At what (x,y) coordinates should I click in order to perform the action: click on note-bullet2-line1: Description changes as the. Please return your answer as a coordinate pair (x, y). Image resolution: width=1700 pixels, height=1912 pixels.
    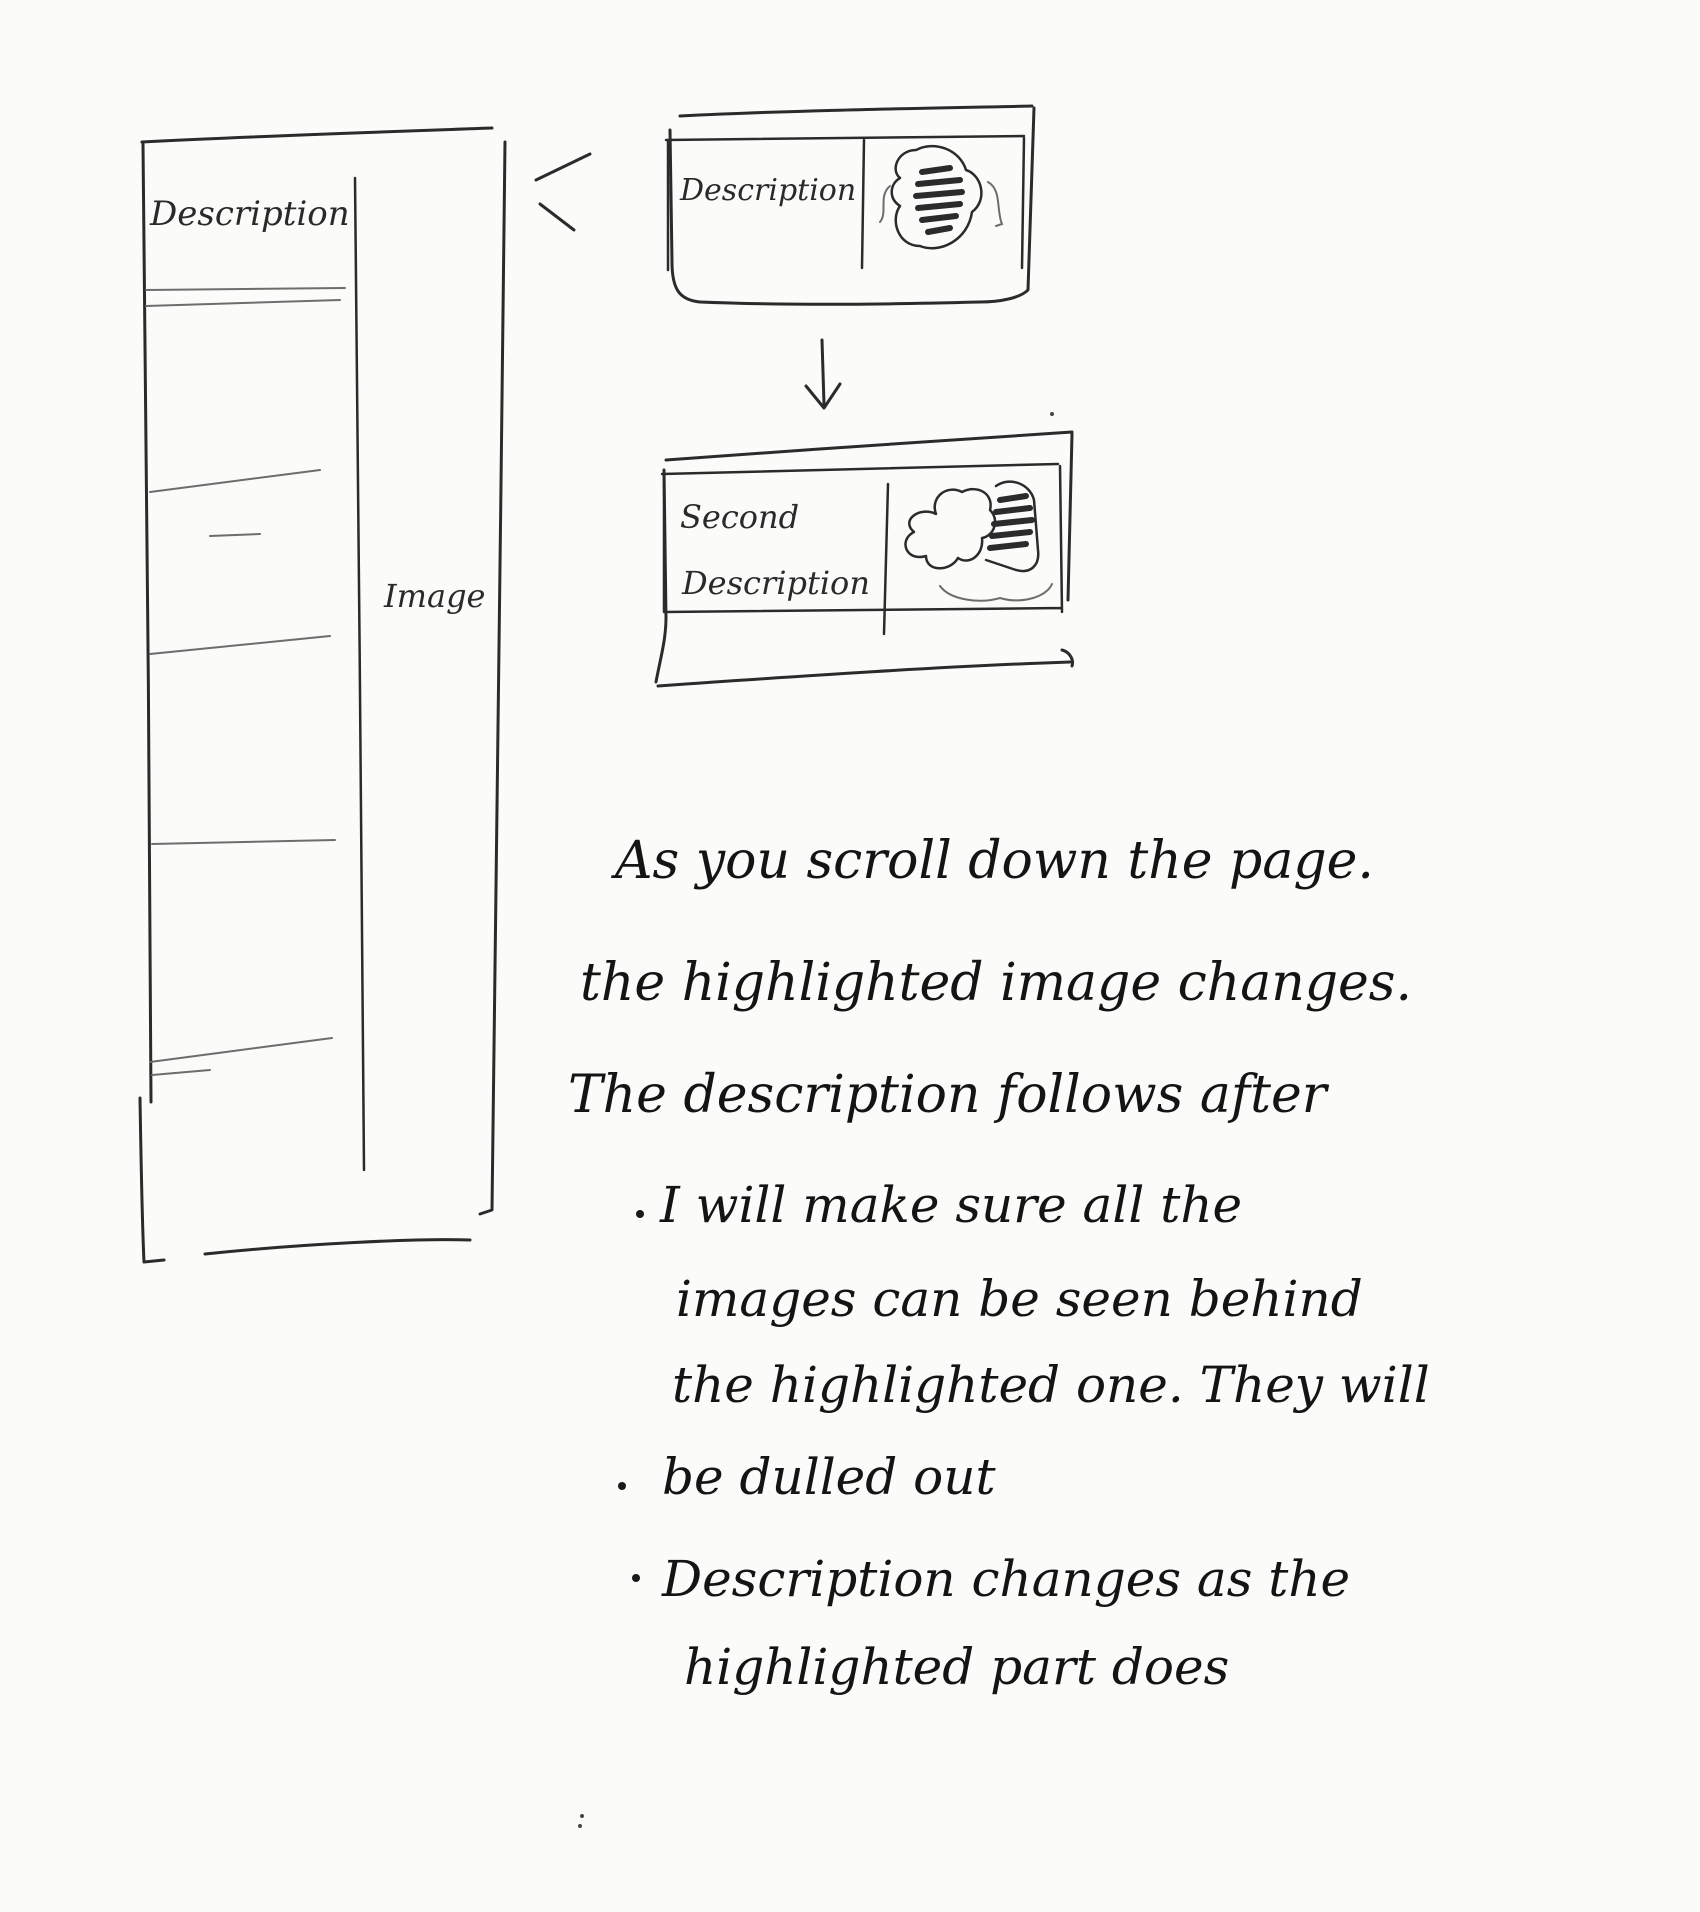
    Looking at the image, I should click on (1005, 1579).